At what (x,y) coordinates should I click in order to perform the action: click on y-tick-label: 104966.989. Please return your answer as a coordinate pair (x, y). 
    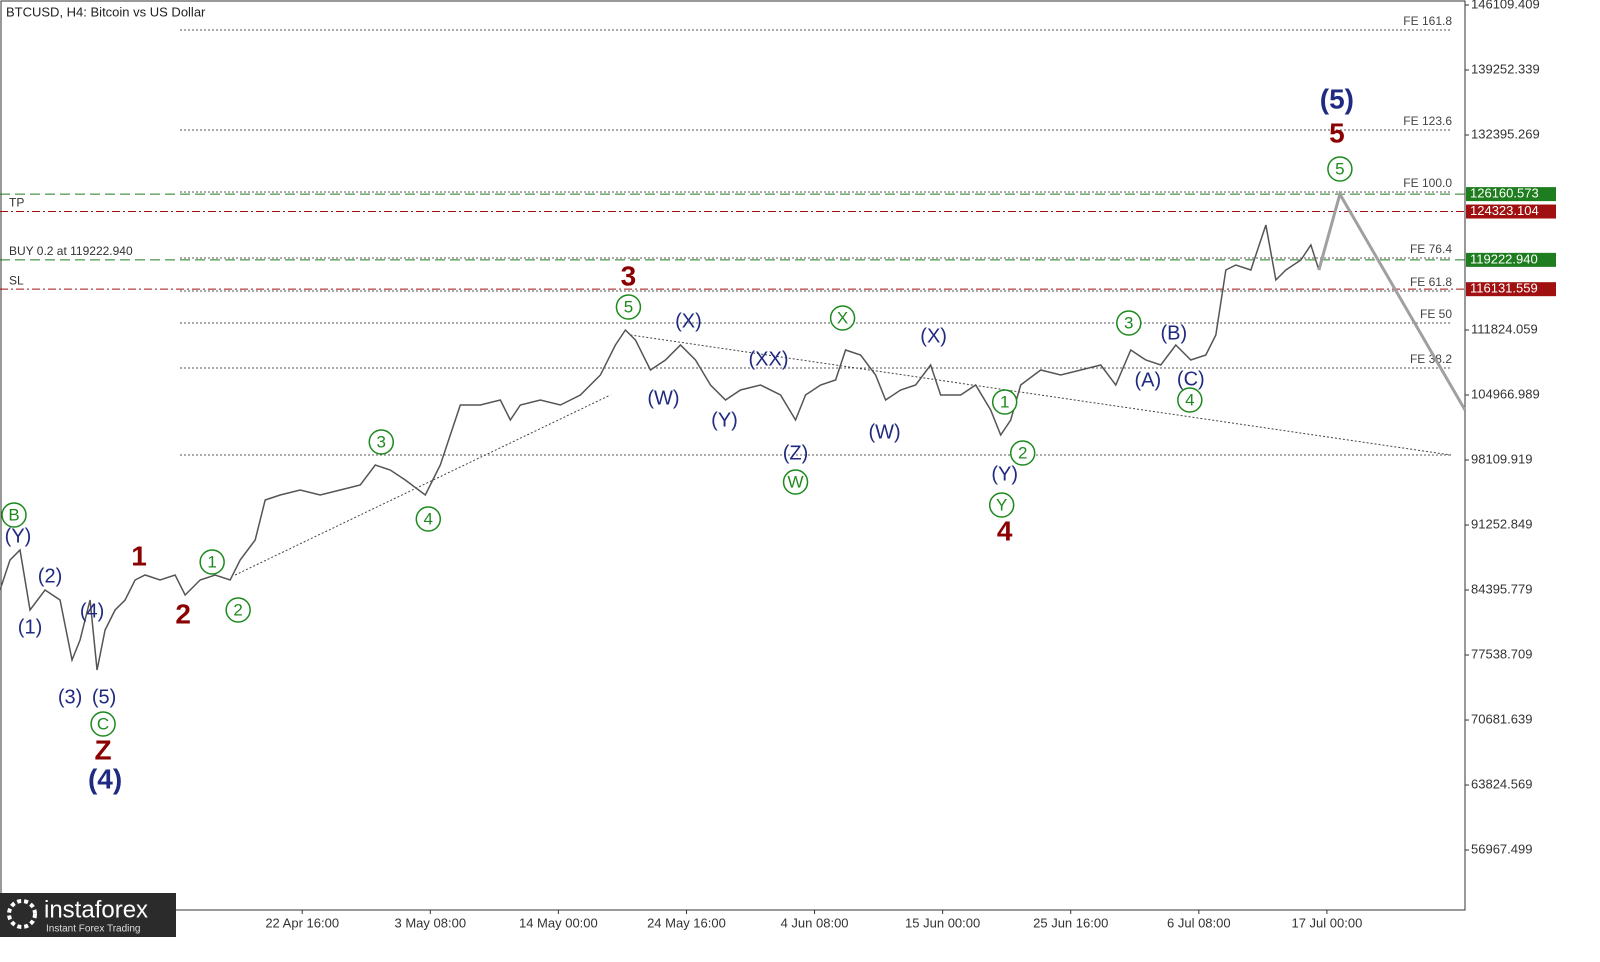
    Looking at the image, I should click on (1505, 393).